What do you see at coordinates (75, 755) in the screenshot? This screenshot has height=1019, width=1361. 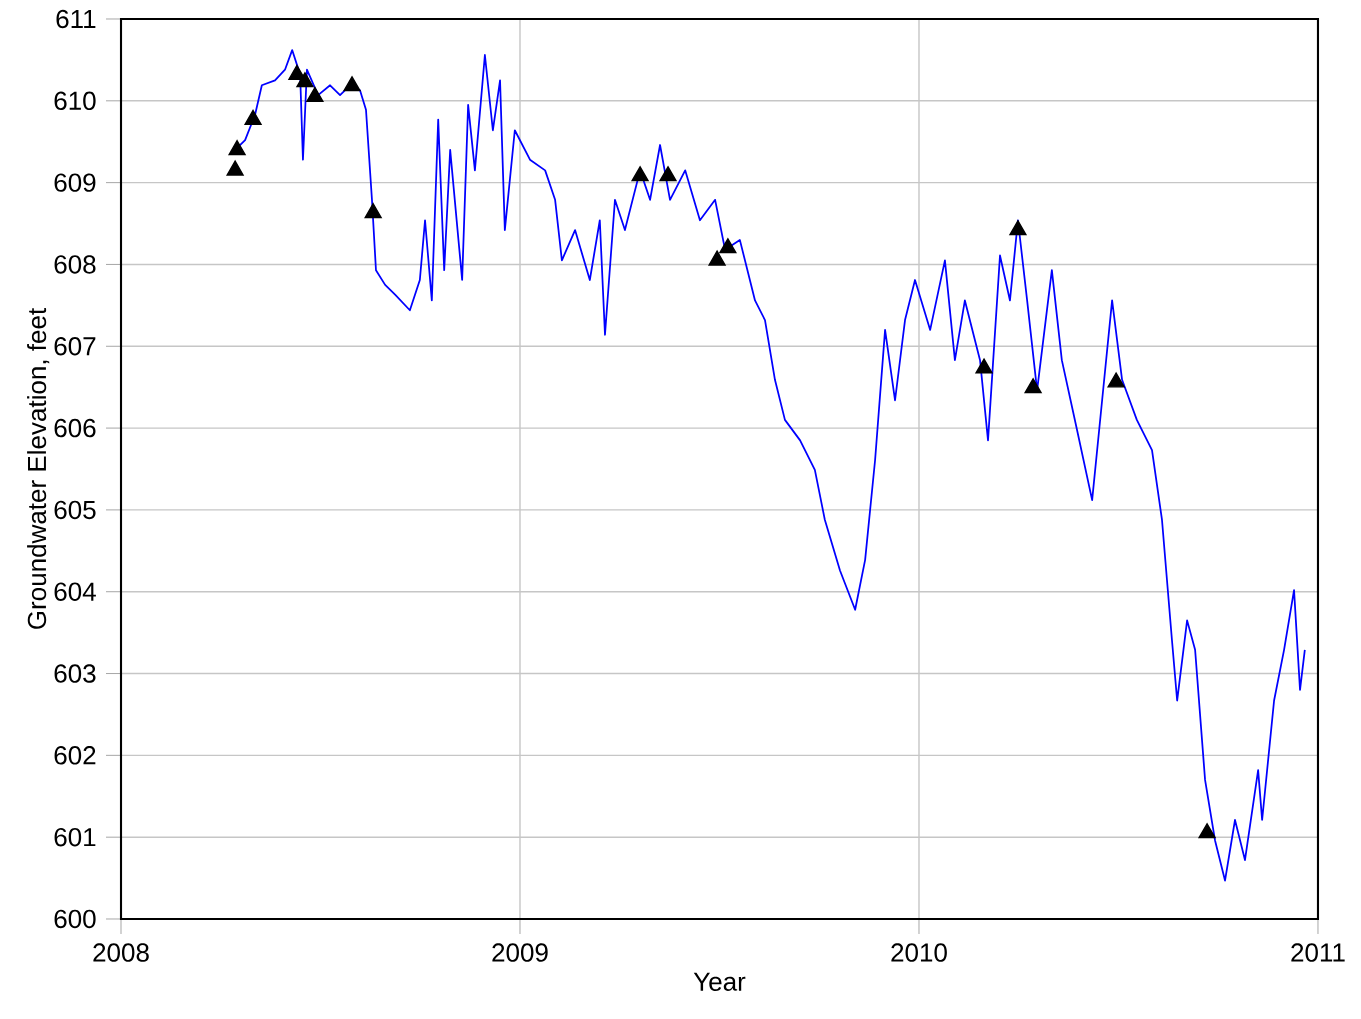 I see `y-tick-label: 602` at bounding box center [75, 755].